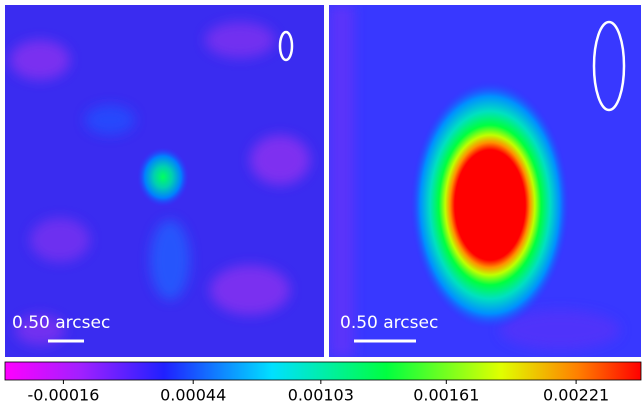 The image size is (644, 412). I want to click on source, so click(163, 177).